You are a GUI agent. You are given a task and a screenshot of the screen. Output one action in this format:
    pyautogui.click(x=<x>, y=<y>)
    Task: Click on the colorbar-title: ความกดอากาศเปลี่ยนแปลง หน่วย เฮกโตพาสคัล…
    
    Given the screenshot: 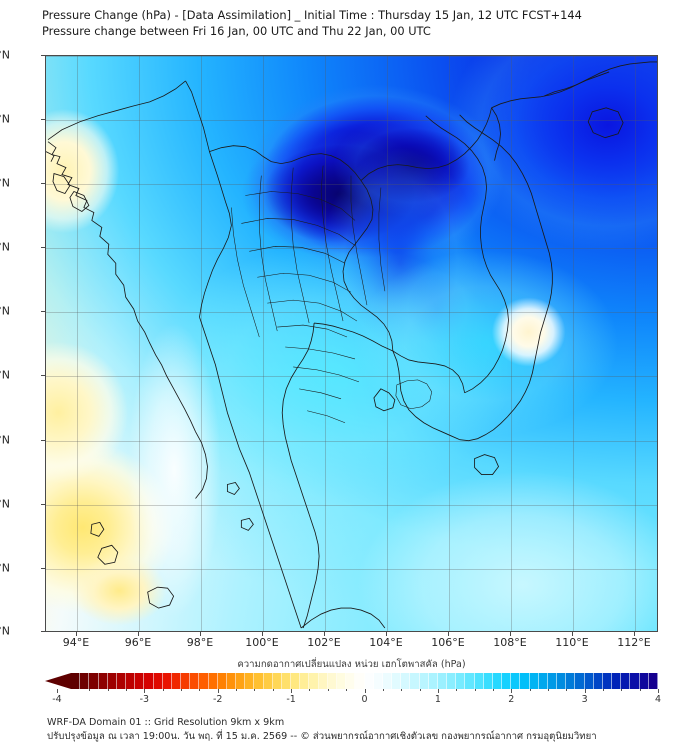 What is the action you would take?
    pyautogui.click(x=351, y=664)
    